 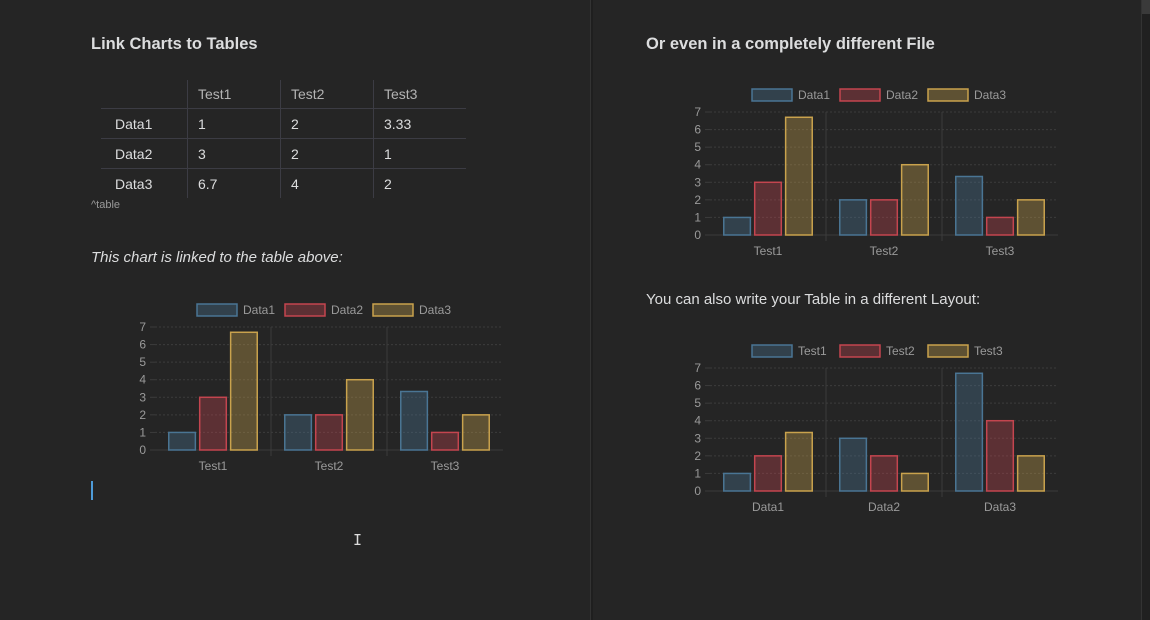 What do you see at coordinates (419, 94) in the screenshot?
I see `table-header-cell: Test3` at bounding box center [419, 94].